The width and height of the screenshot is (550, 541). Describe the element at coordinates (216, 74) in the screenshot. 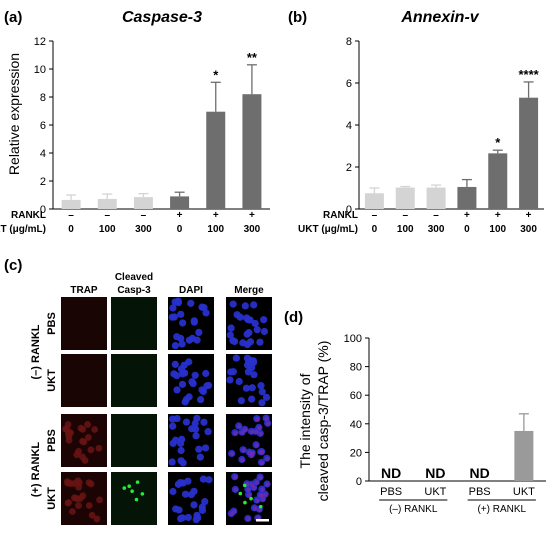

I see `significance-label: *` at that location.